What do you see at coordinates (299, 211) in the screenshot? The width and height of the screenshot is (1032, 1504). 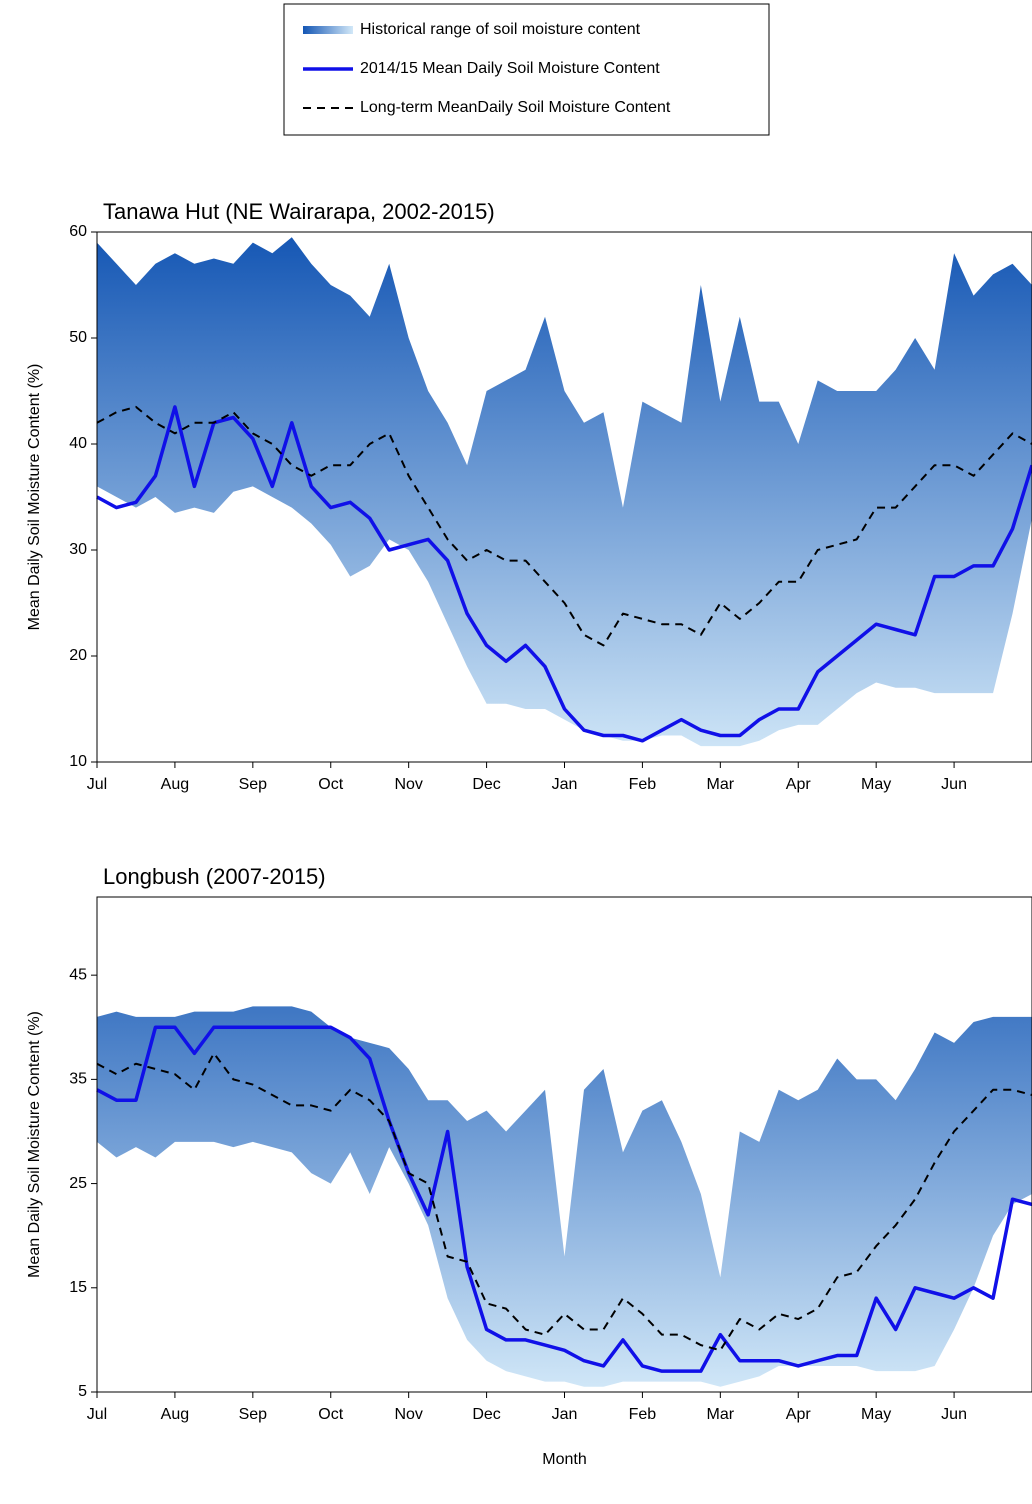 I see `chart-title: Tanawa Hut (NE Wairarapa, 2002-2015)` at bounding box center [299, 211].